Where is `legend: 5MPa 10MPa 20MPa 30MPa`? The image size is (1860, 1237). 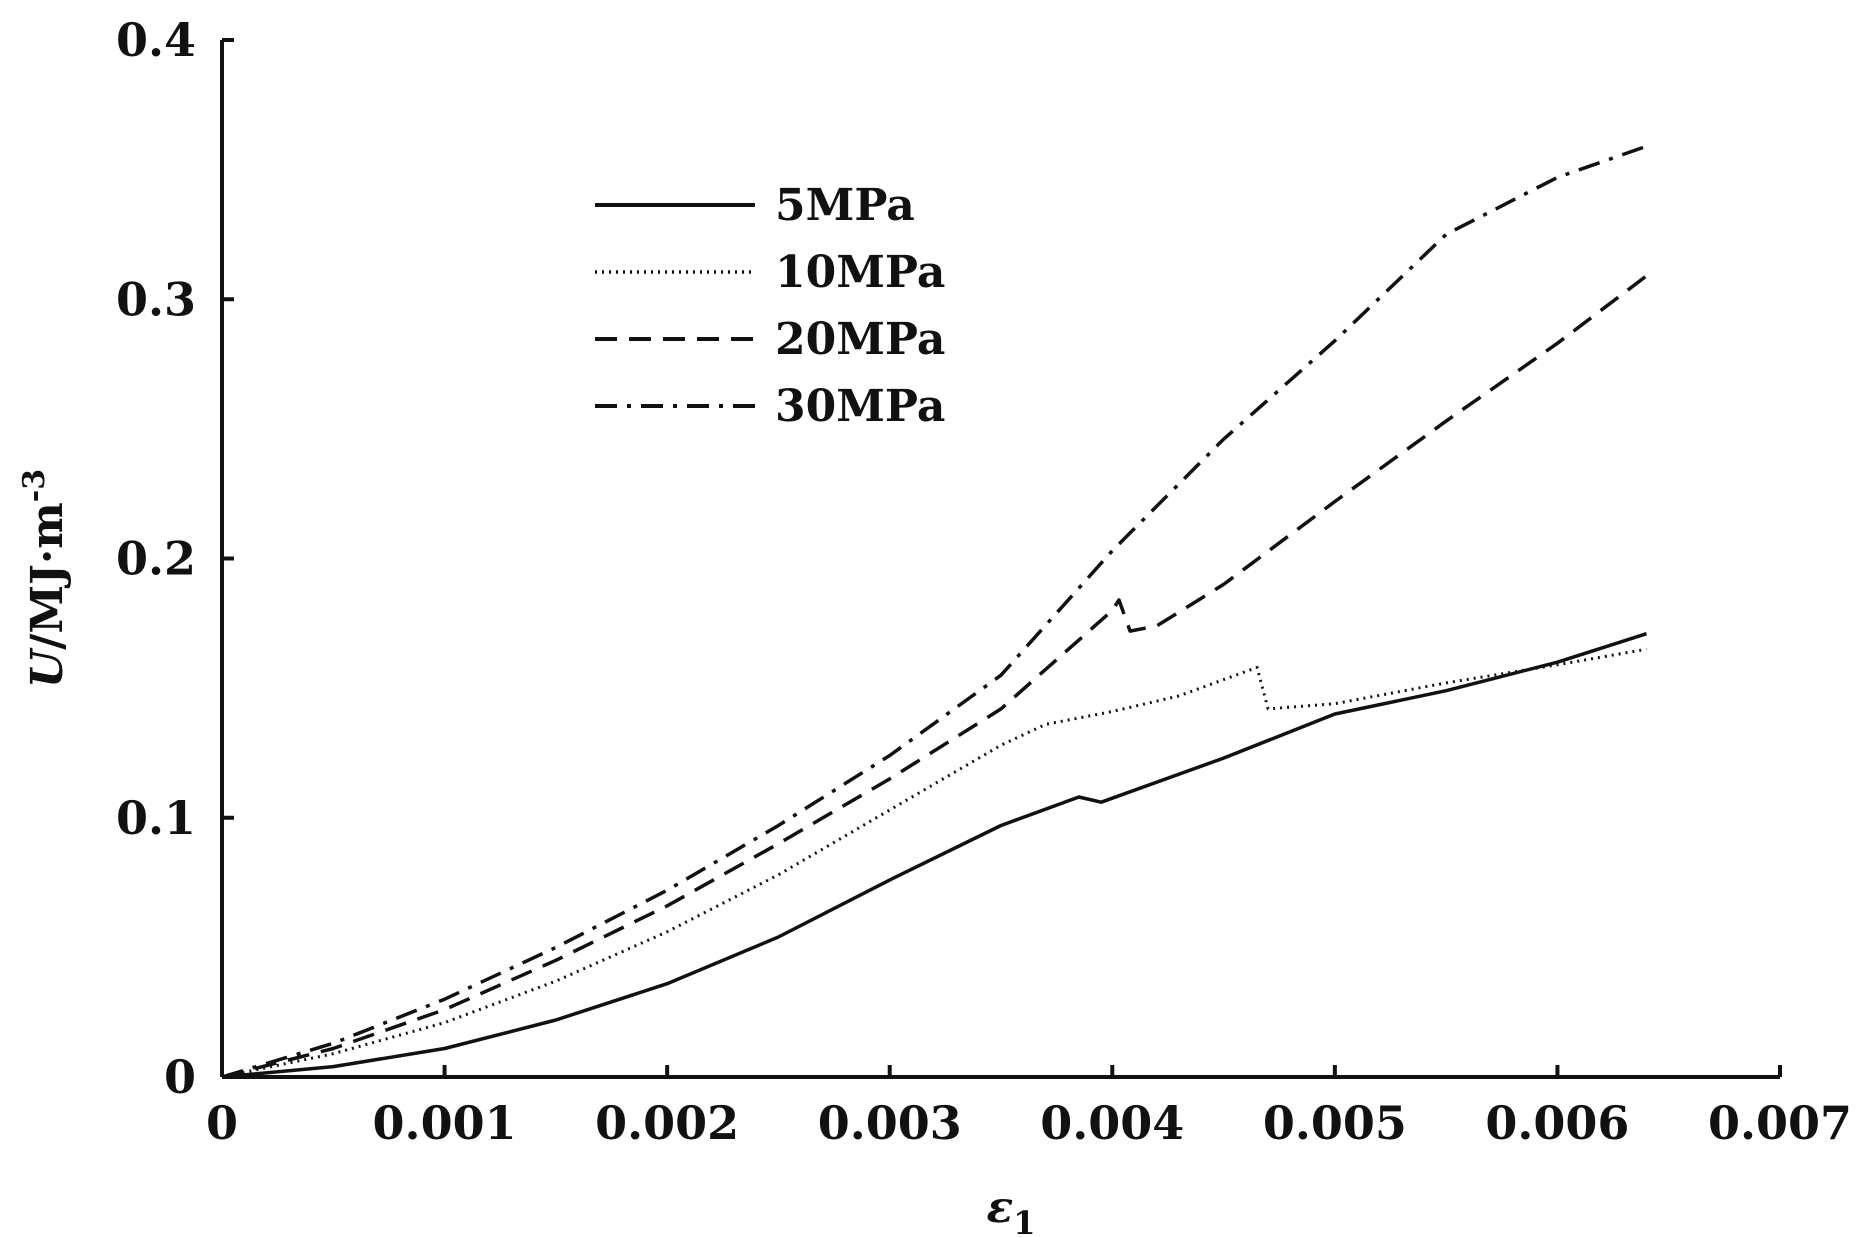
legend: 5MPa 10MPa 20MPa 30MPa is located at coordinates (770, 306).